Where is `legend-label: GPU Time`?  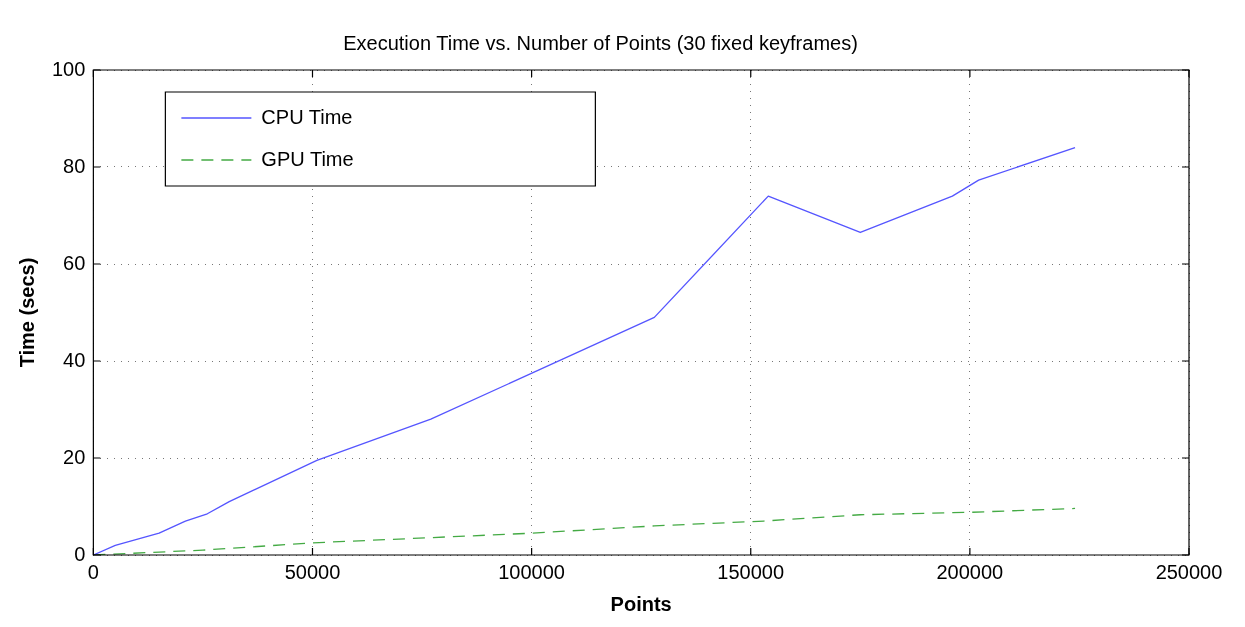
legend-label: GPU Time is located at coordinates (307, 158).